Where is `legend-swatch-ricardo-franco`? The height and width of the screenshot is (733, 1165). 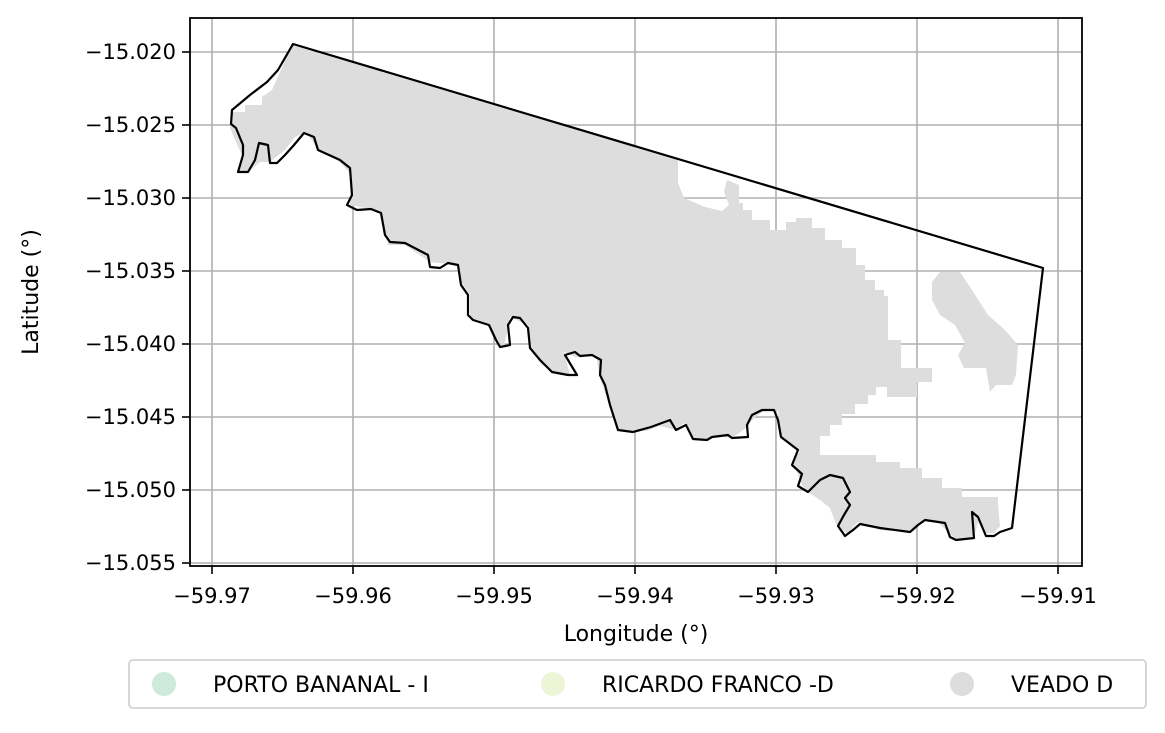 legend-swatch-ricardo-franco is located at coordinates (553, 684).